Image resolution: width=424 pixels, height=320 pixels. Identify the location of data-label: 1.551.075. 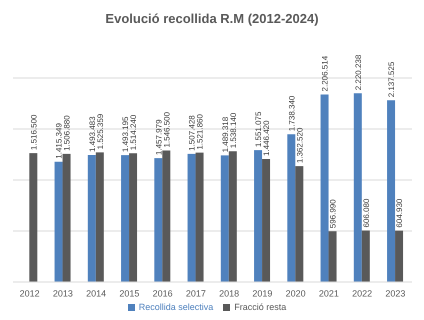
(259, 129).